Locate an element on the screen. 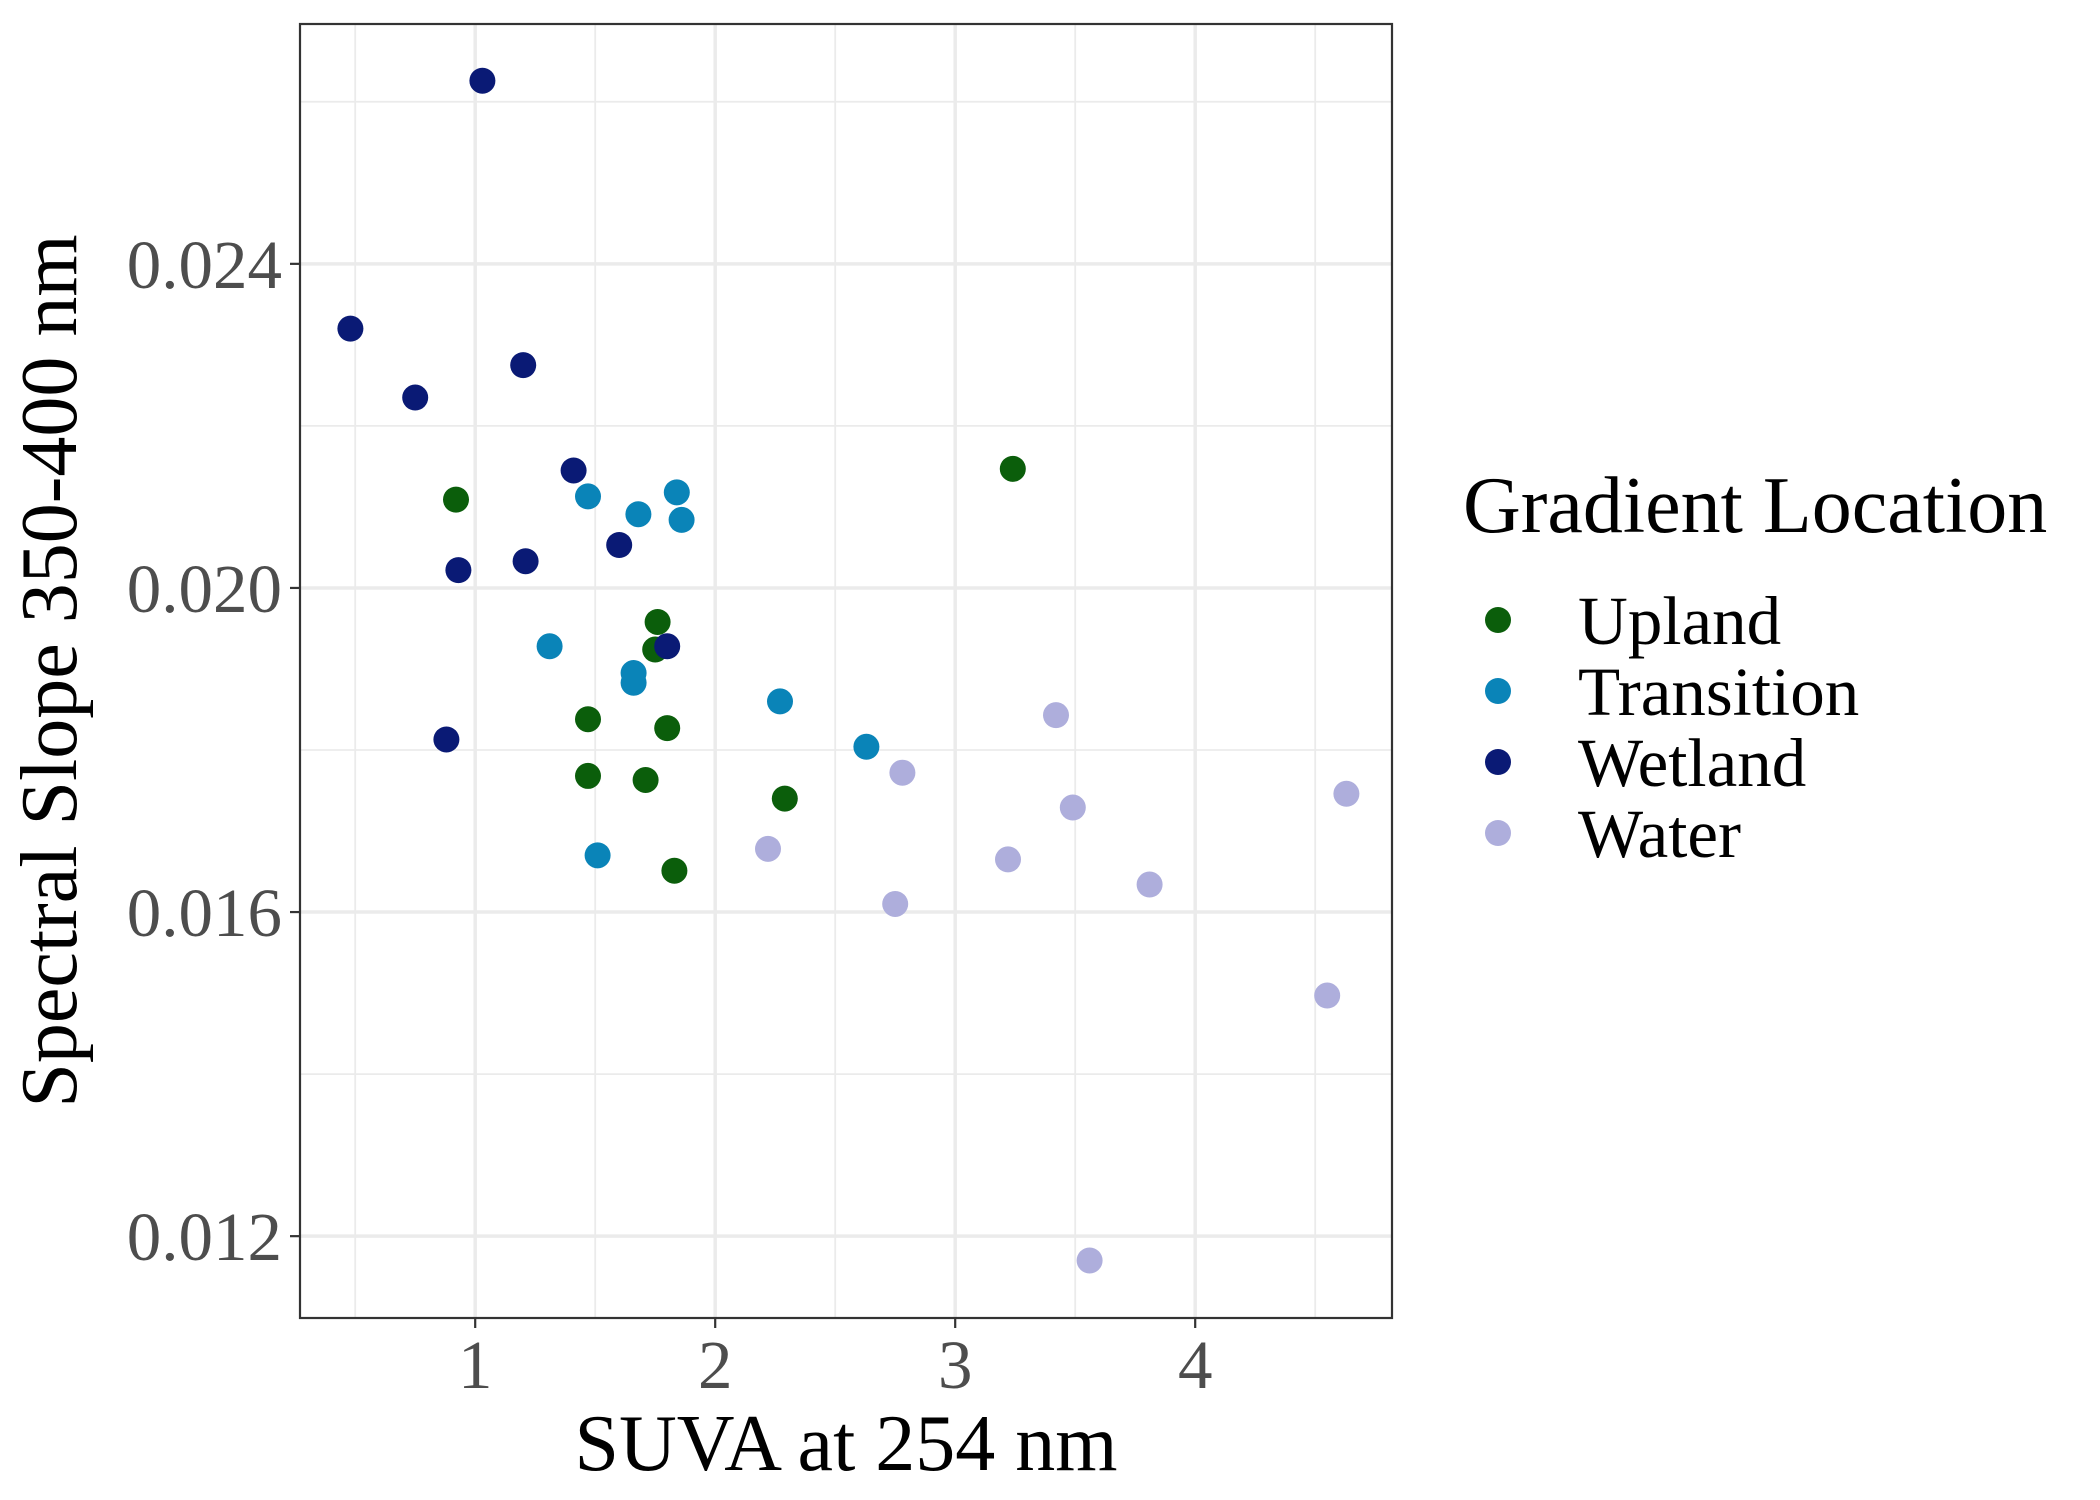 This screenshot has height=1500, width=2100. y-tick-label: 0.016 is located at coordinates (204, 913).